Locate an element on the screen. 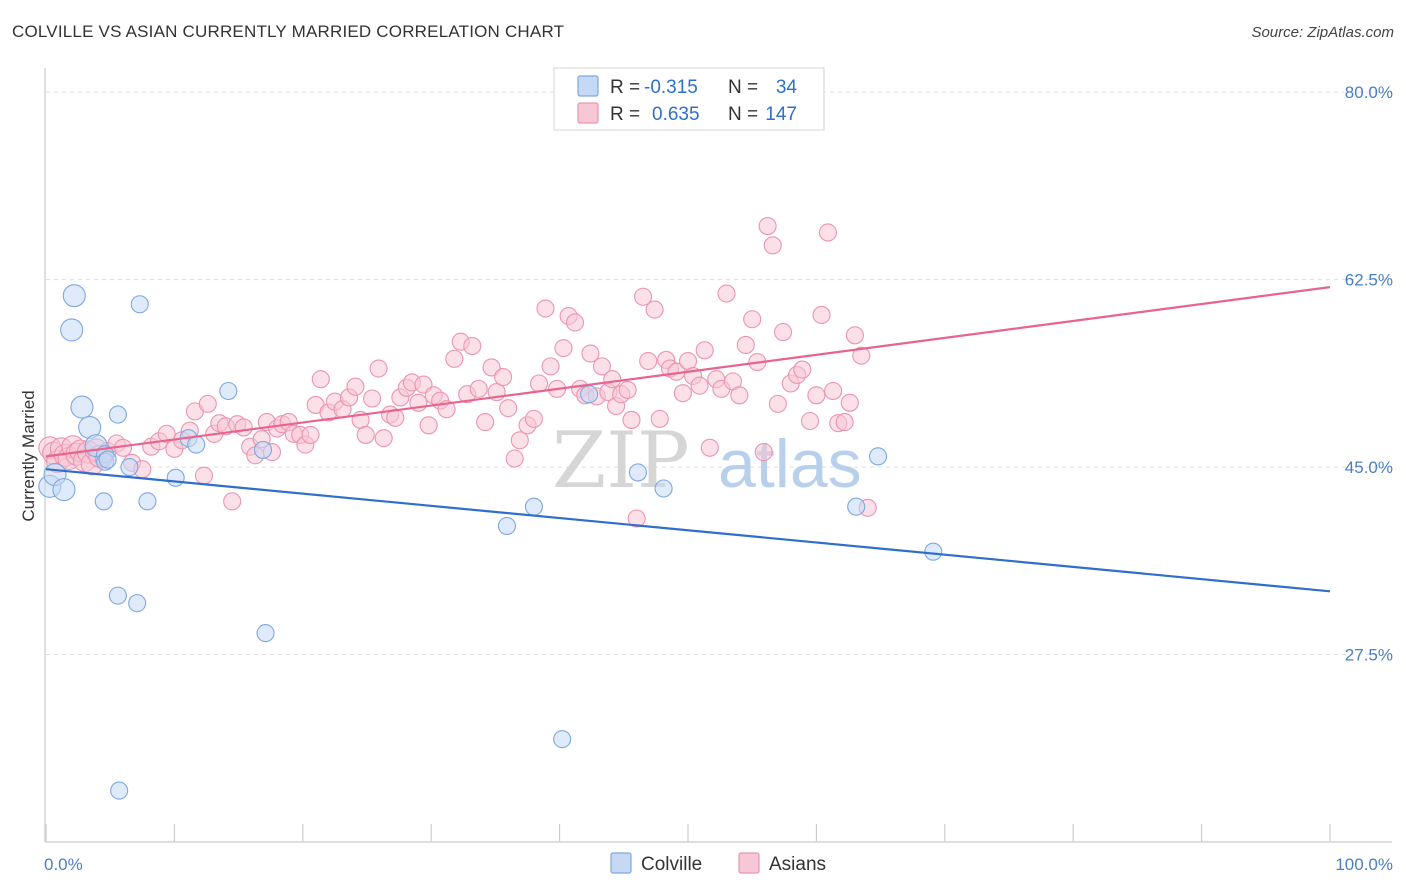 The width and height of the screenshot is (1406, 892). legend-r-label-asians: R = is located at coordinates (625, 114).